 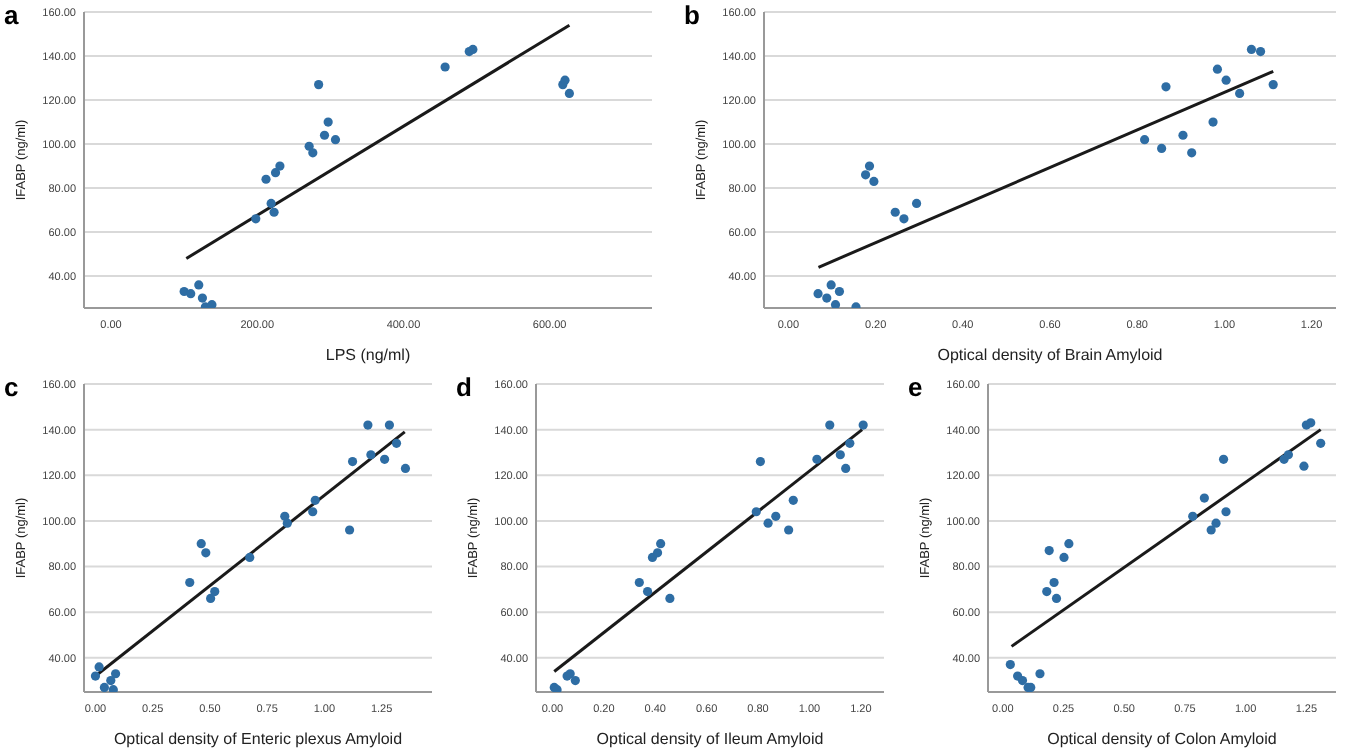 I want to click on chart-title: c, so click(x=11, y=387).